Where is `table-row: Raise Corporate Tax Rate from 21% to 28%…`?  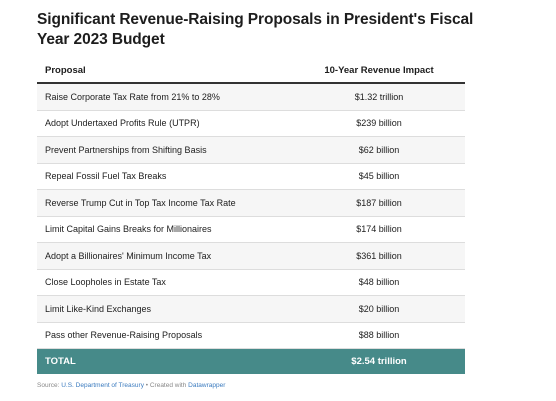
table-row: Raise Corporate Tax Rate from 21% to 28%… is located at coordinates (251, 97).